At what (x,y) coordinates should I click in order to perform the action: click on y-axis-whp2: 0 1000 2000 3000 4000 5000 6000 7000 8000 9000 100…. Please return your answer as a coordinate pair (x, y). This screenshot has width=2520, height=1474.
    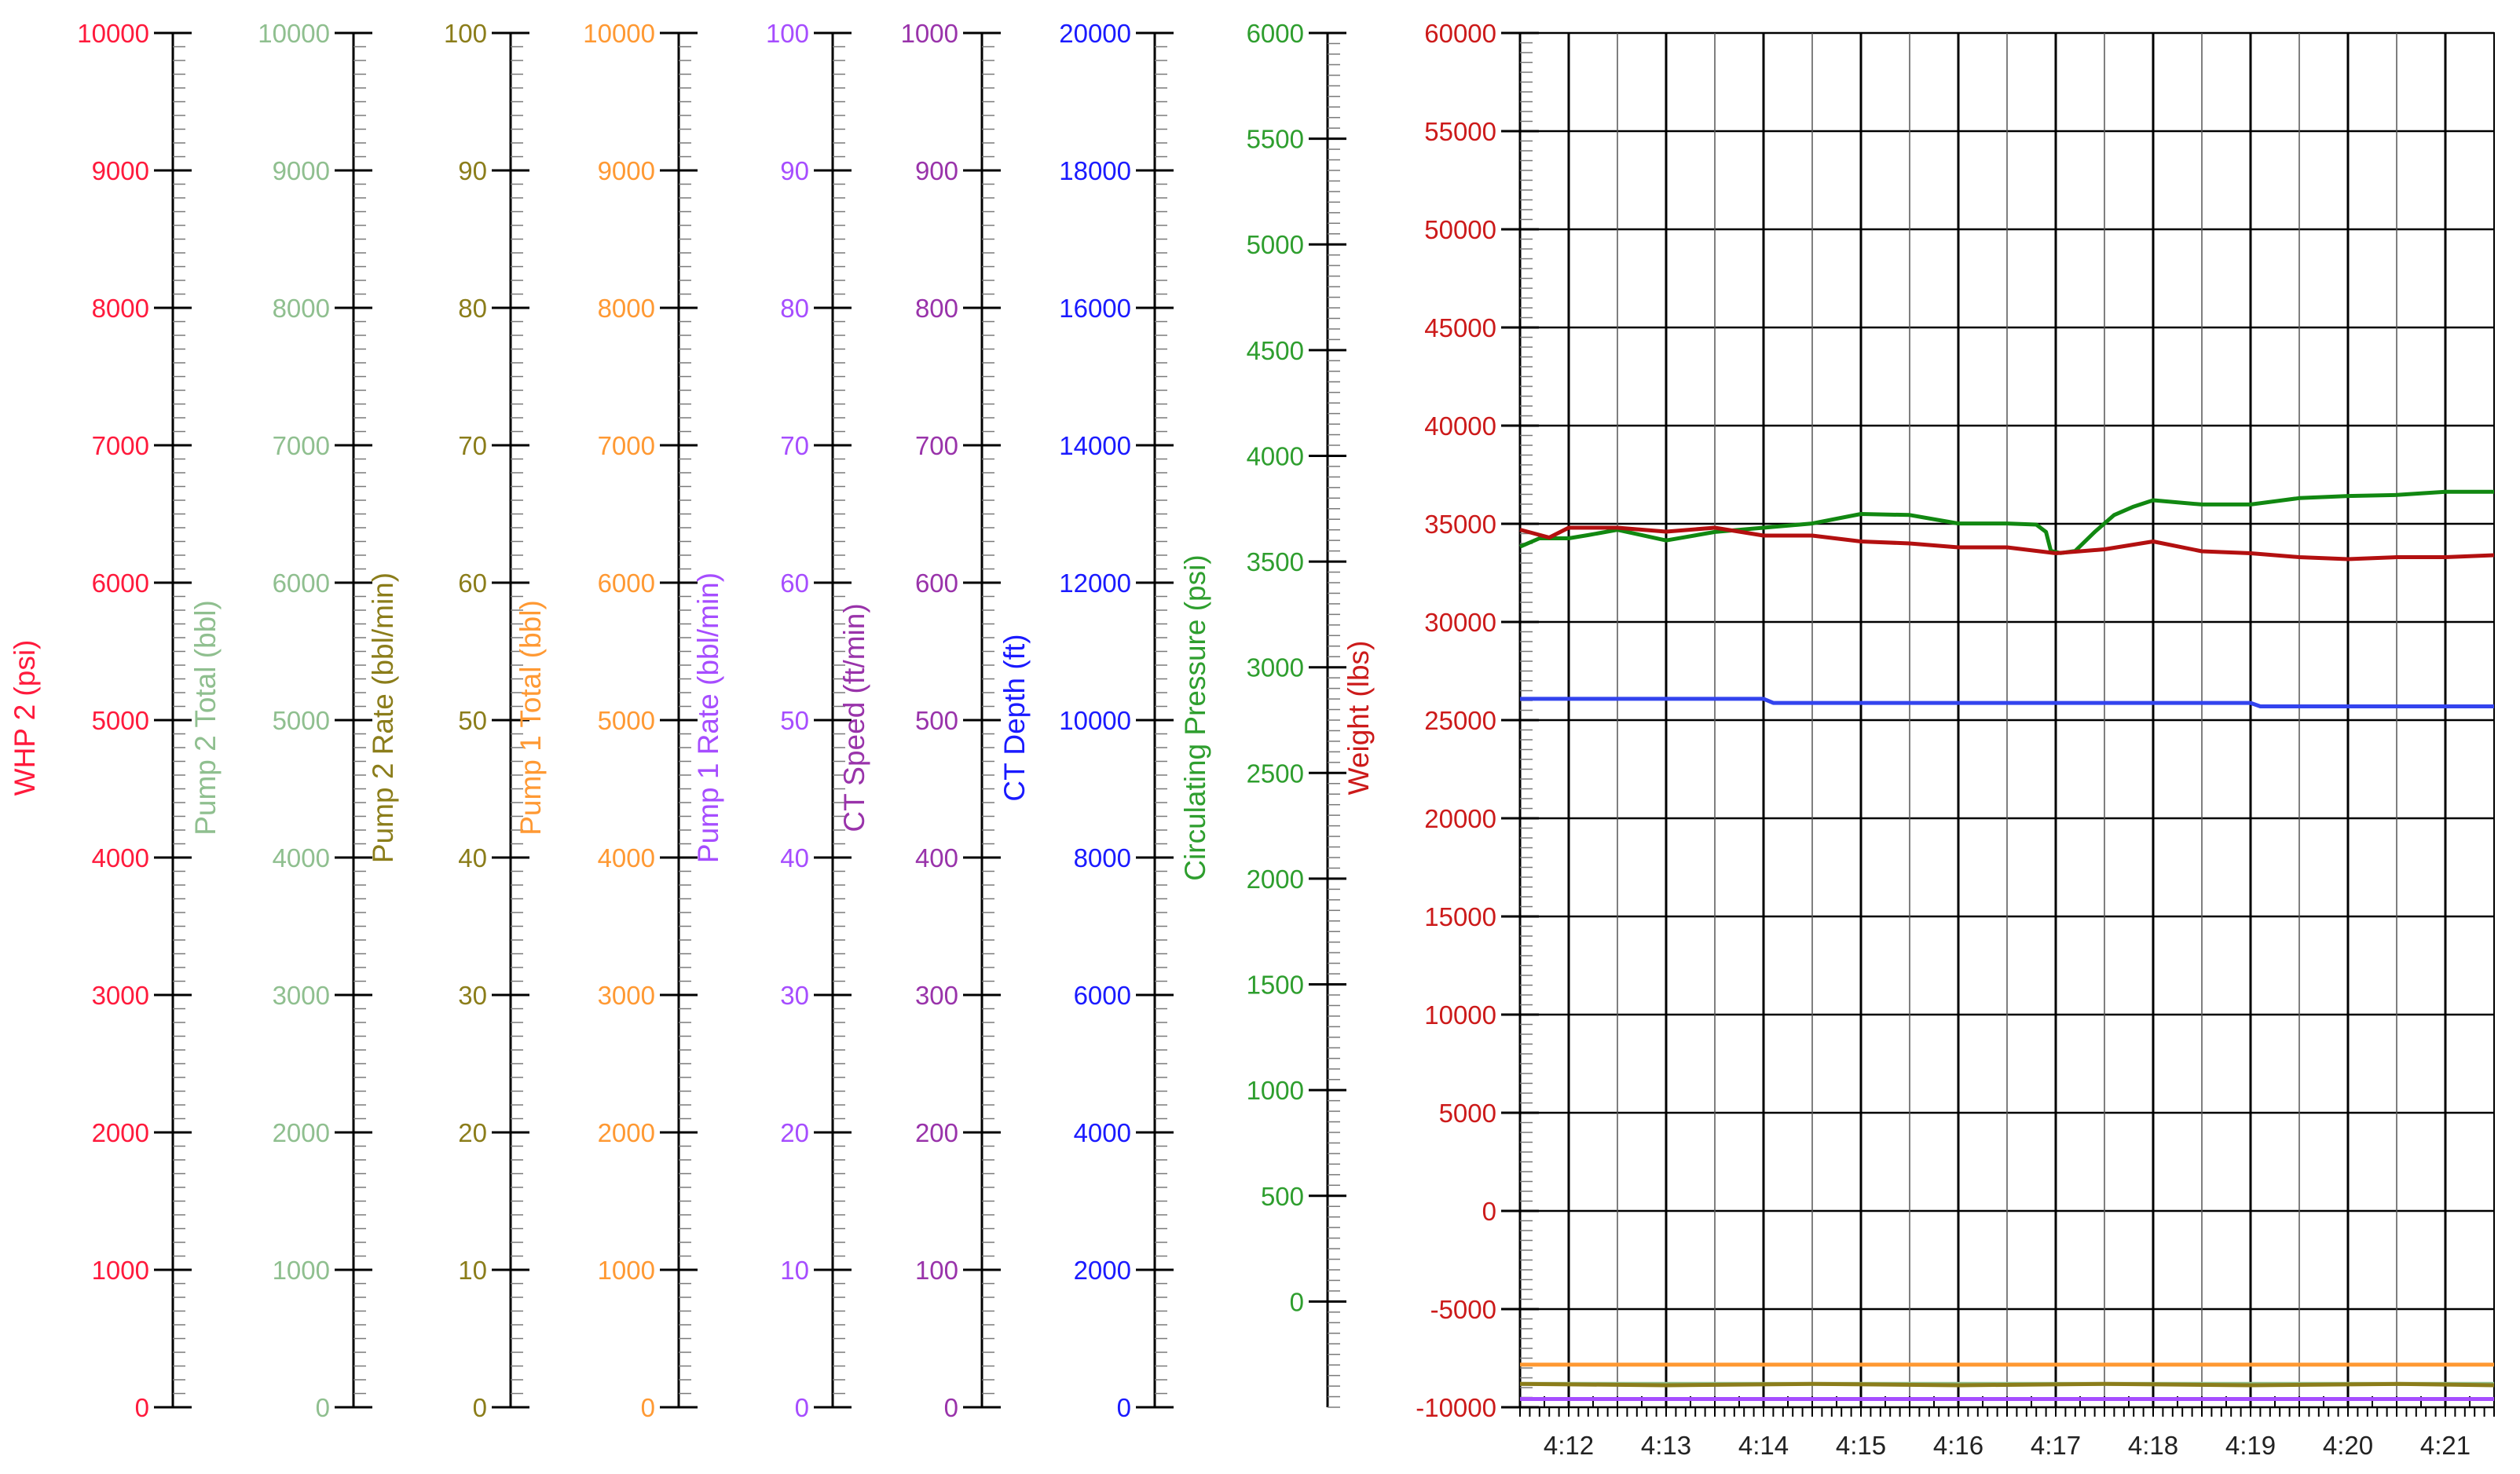
    Looking at the image, I should click on (100, 721).